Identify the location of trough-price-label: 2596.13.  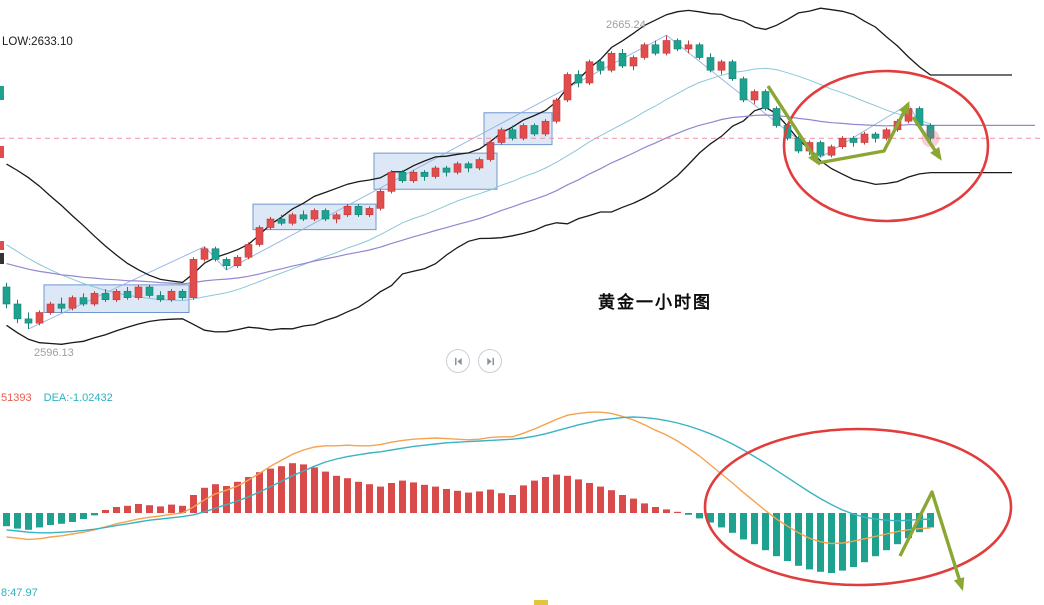
(54, 353).